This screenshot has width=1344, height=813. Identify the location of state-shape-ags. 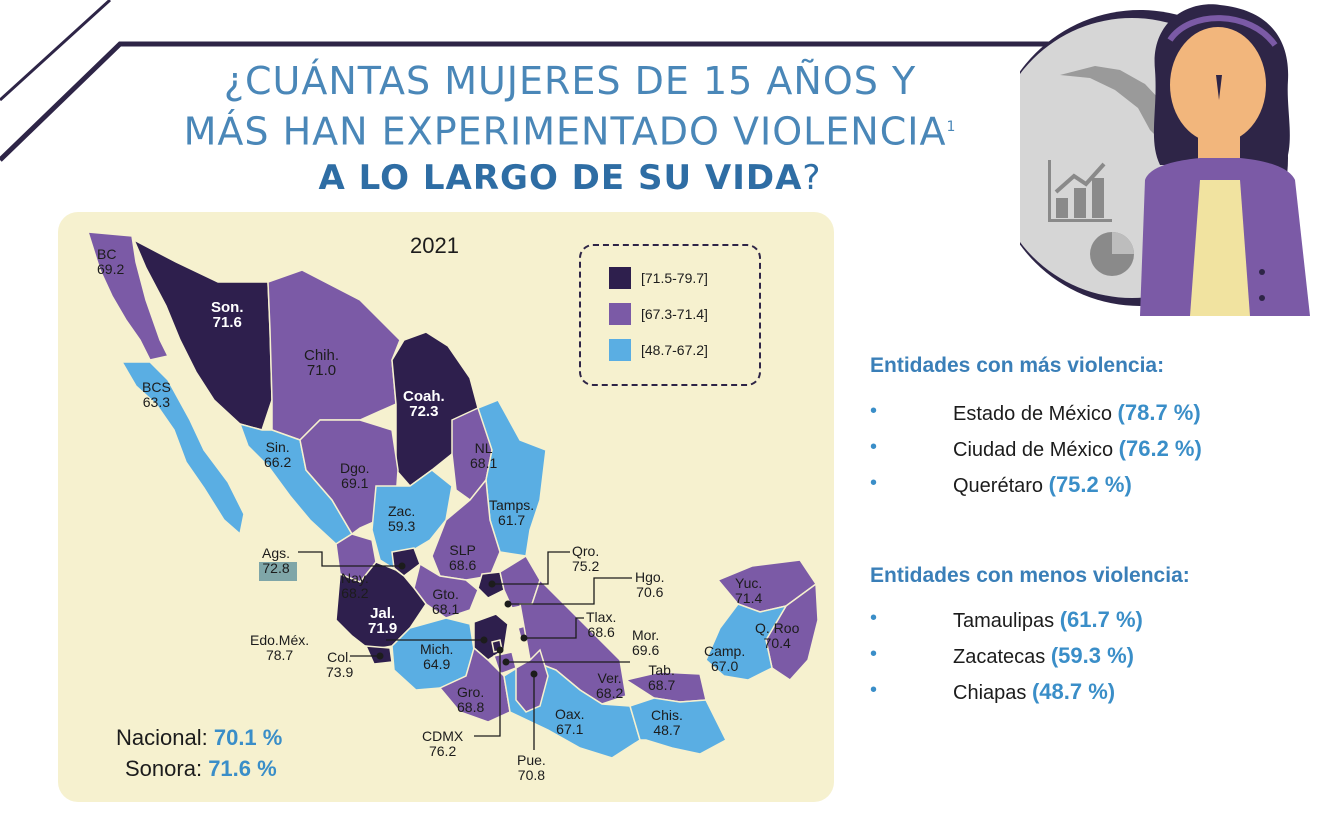
(406, 562).